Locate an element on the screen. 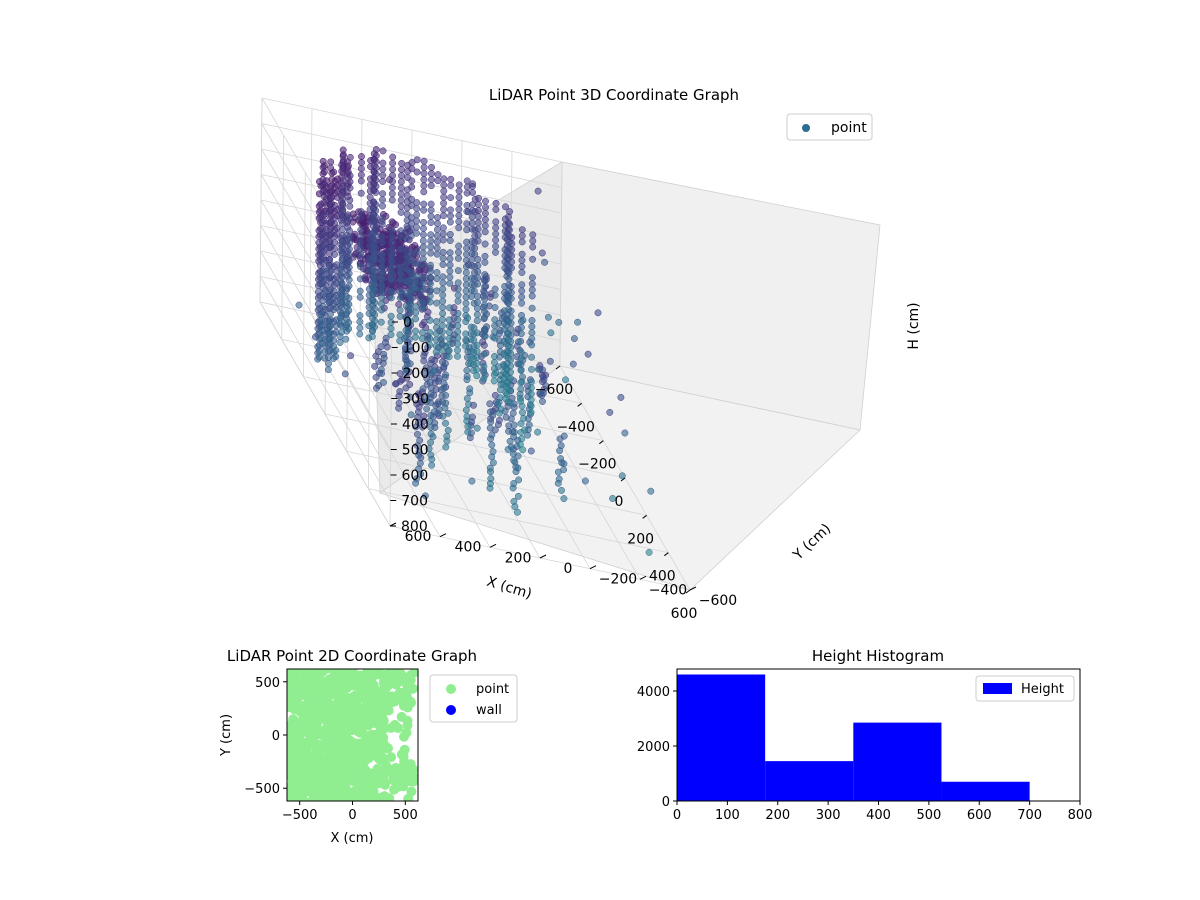  chart-2d-title: LiDAR Point 2D Coordinate Graph is located at coordinates (352, 656).